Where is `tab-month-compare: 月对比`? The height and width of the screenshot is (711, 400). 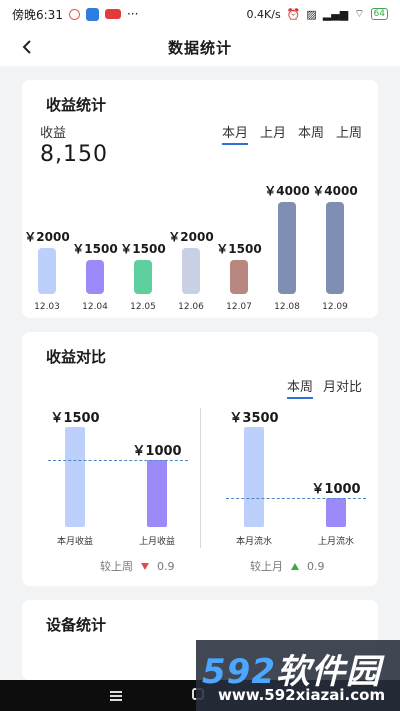
tab-month-compare: 月对比 is located at coordinates (342, 387).